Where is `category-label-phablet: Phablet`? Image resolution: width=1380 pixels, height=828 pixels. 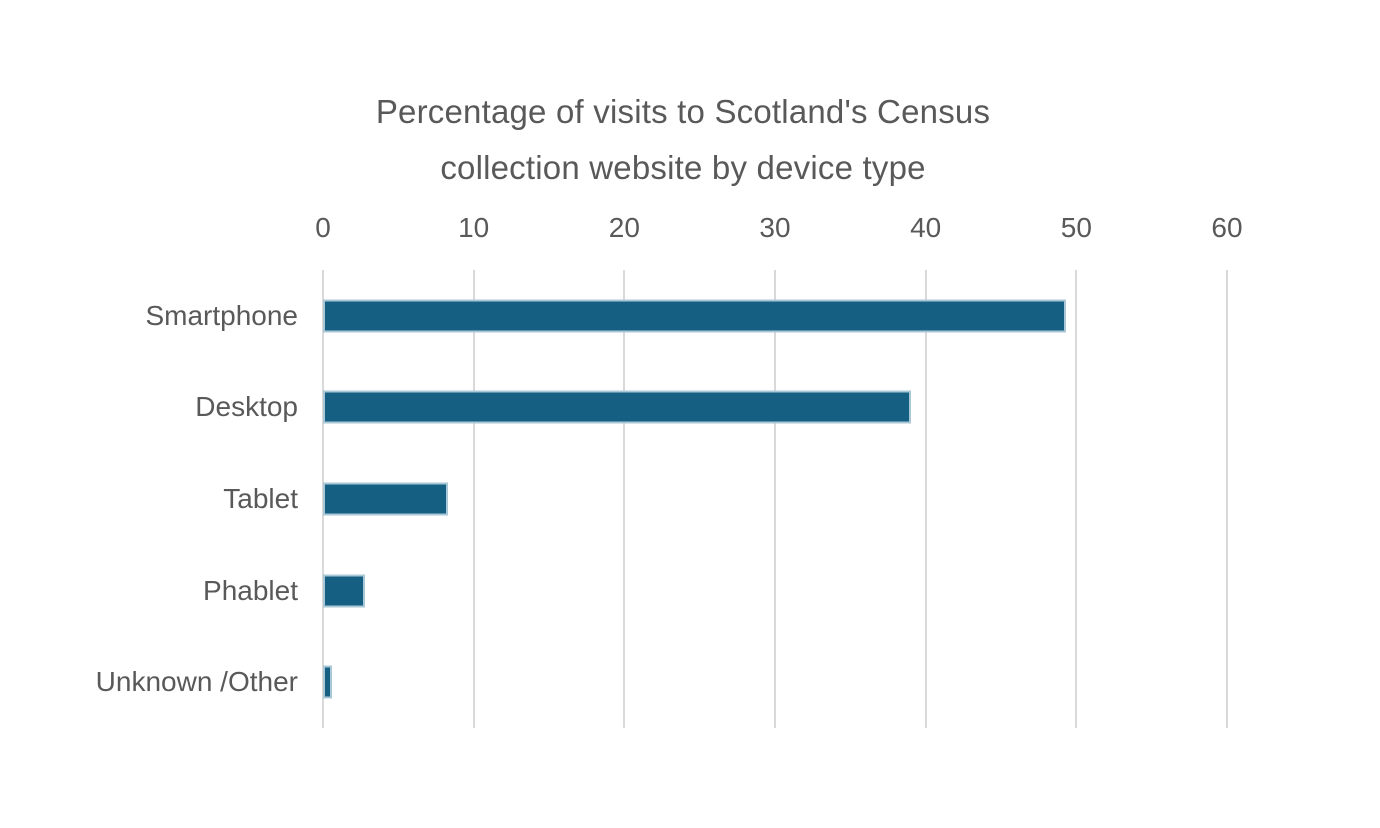
category-label-phablet: Phablet is located at coordinates (250, 590).